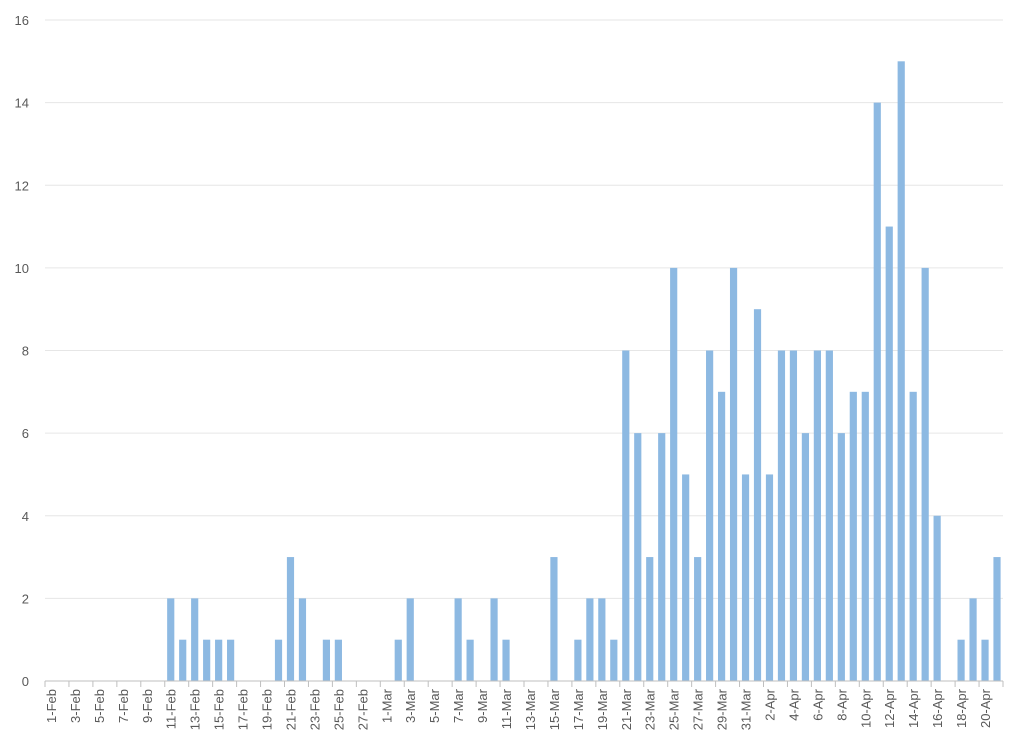 This screenshot has height=755, width=1024. Describe the element at coordinates (626, 709) in the screenshot. I see `x-tick-label: 21-Mar` at that location.